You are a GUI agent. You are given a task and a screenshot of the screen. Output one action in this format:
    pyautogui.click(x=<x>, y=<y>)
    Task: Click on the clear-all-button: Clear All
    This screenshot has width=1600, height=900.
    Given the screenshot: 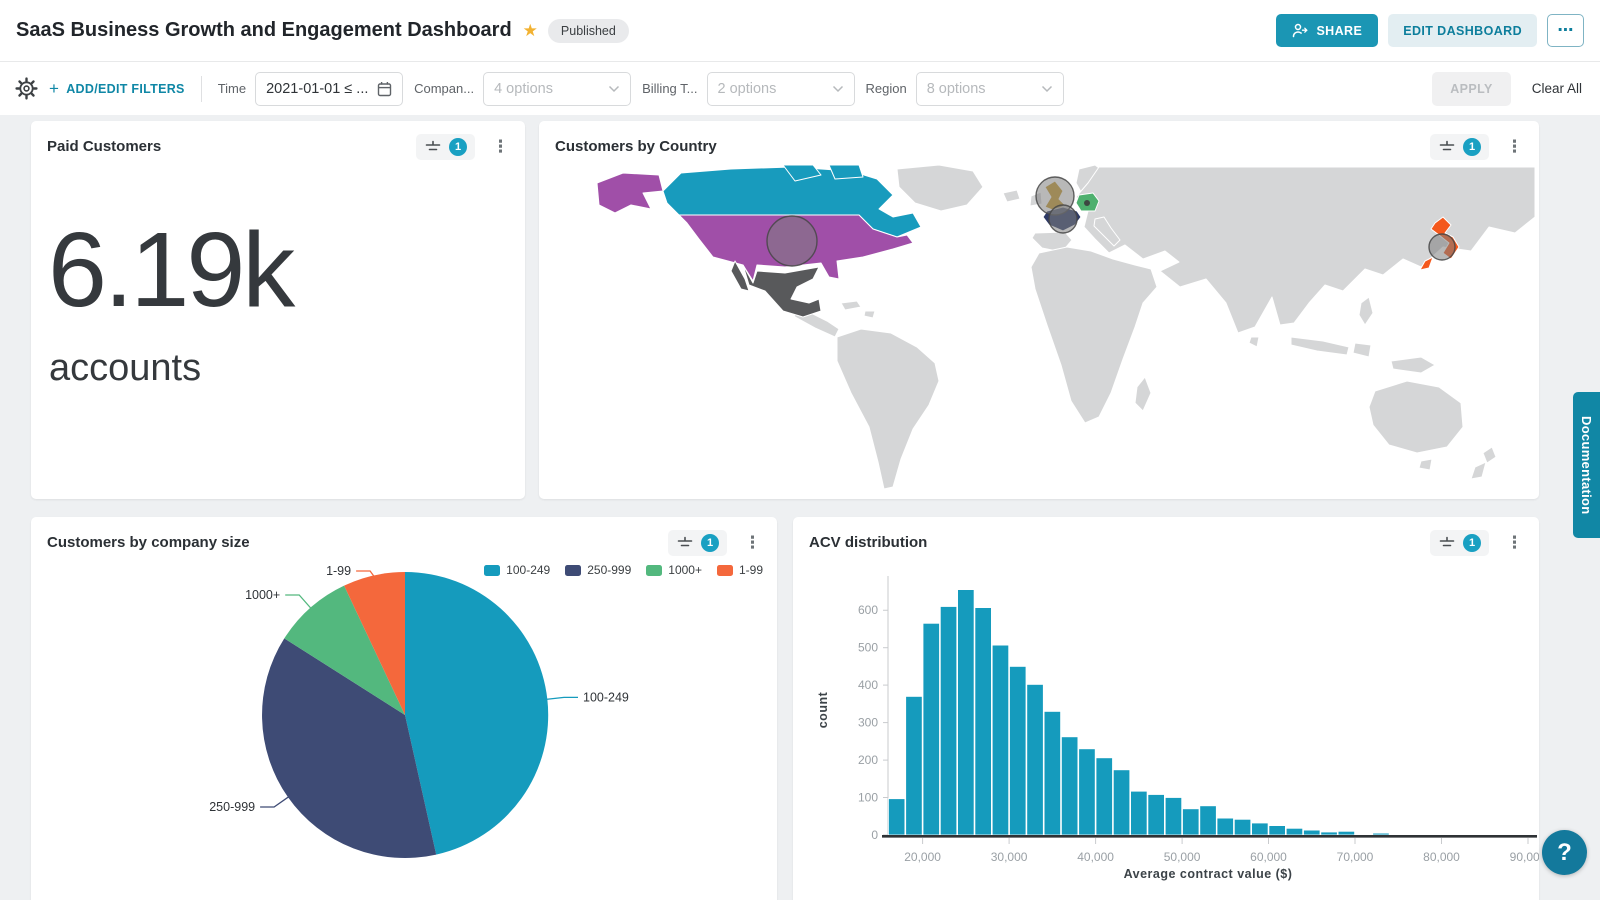 What is the action you would take?
    pyautogui.click(x=1556, y=88)
    